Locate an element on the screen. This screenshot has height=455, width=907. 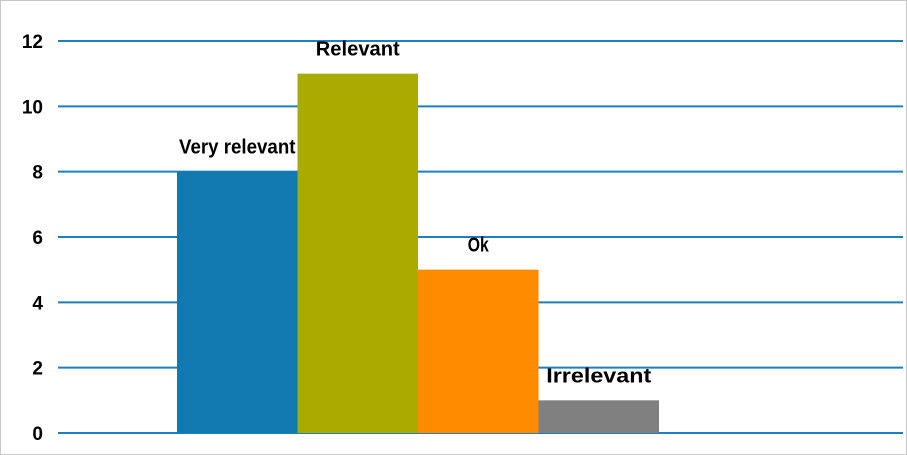
bar-irrelevant is located at coordinates (598, 416).